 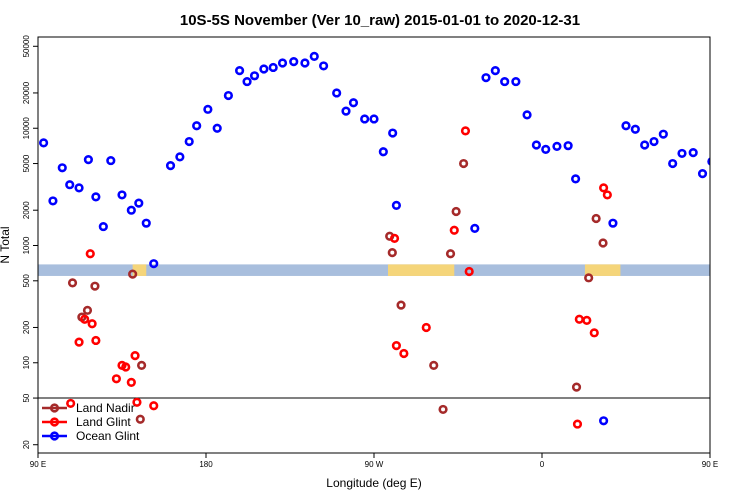 I want to click on legend-marker-ocean-glint, so click(x=54, y=436).